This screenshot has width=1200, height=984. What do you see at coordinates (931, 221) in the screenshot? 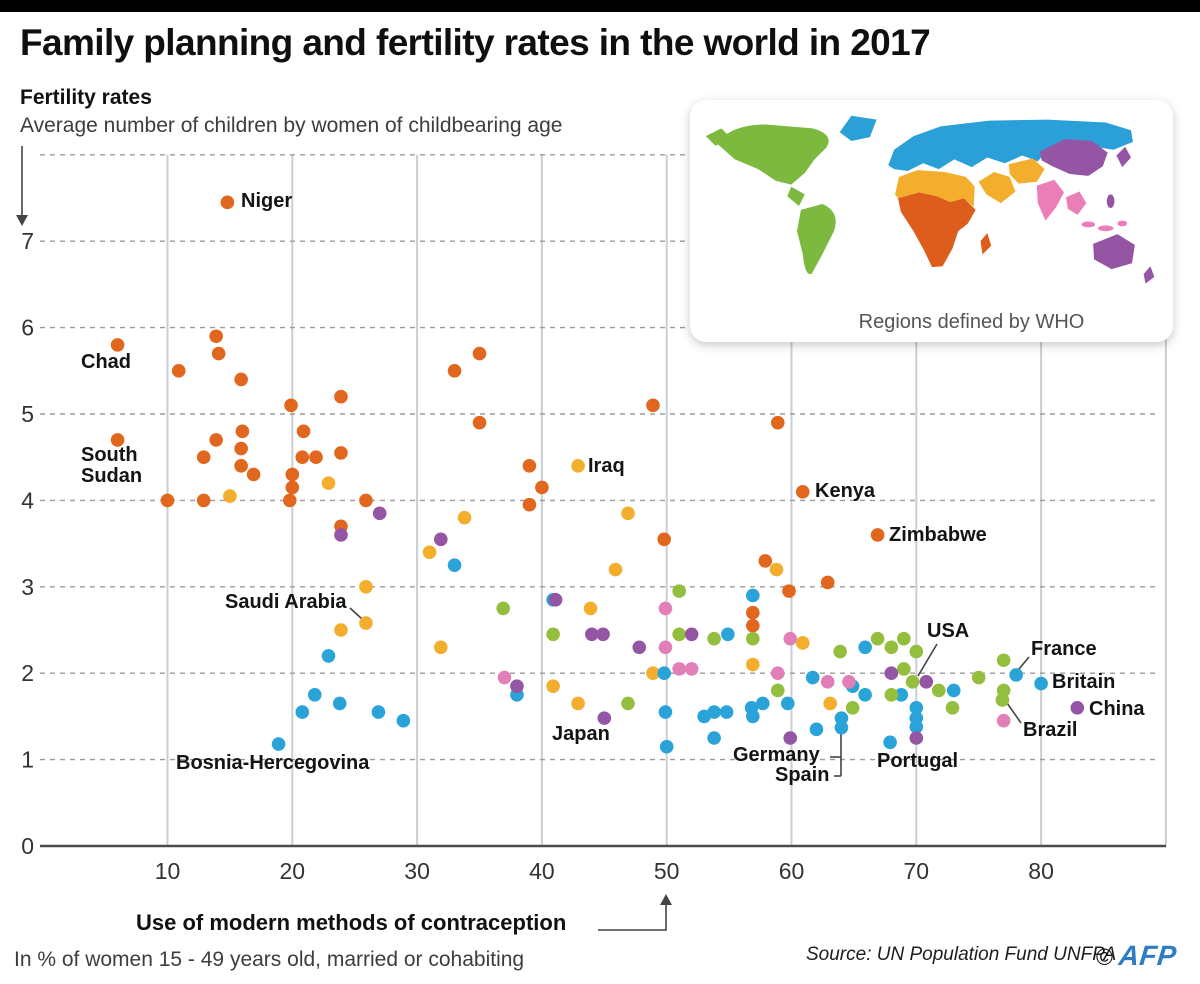
I see `who-regions-map-card: Regions defined by WHO` at bounding box center [931, 221].